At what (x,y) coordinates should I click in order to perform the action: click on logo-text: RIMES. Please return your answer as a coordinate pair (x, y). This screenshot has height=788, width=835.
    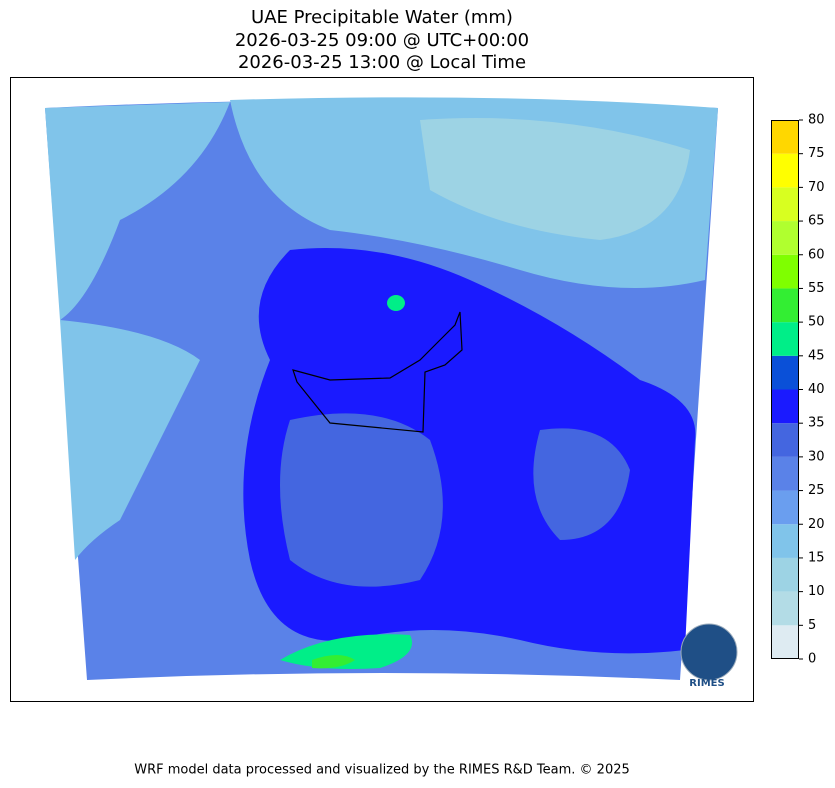
    Looking at the image, I should click on (706, 683).